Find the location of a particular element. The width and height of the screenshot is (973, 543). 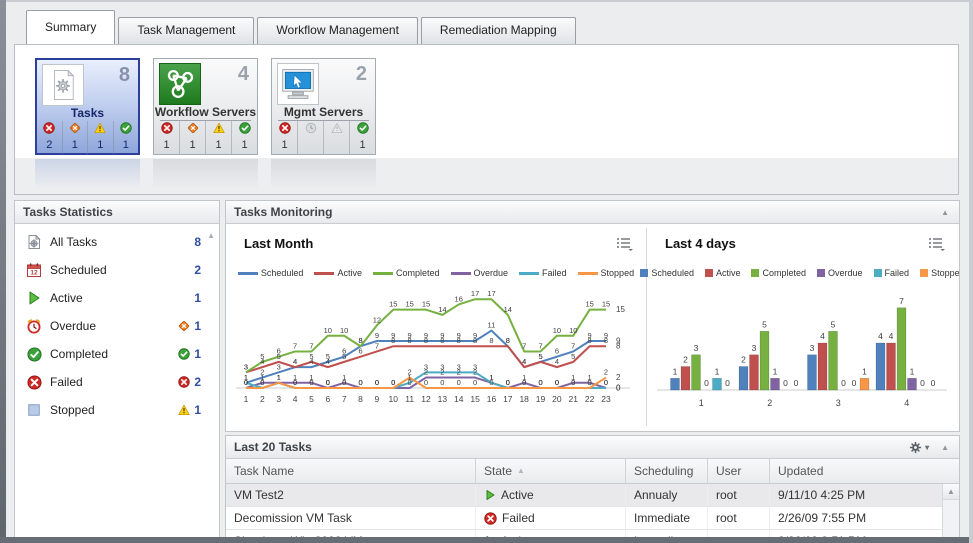

warning-status-icon is located at coordinates (218, 130).